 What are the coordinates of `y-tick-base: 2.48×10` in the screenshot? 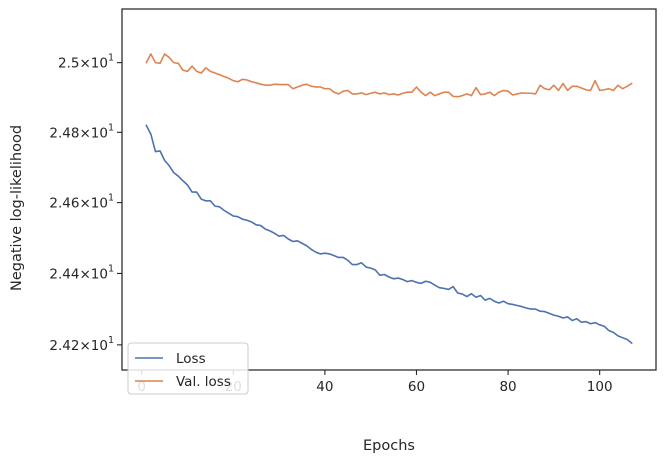 It's located at (78, 133).